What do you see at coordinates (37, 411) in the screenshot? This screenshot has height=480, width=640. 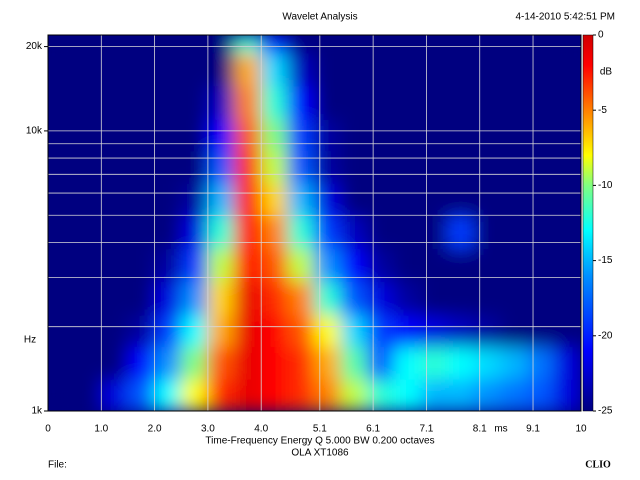 I see `y-tick-label: 1k` at bounding box center [37, 411].